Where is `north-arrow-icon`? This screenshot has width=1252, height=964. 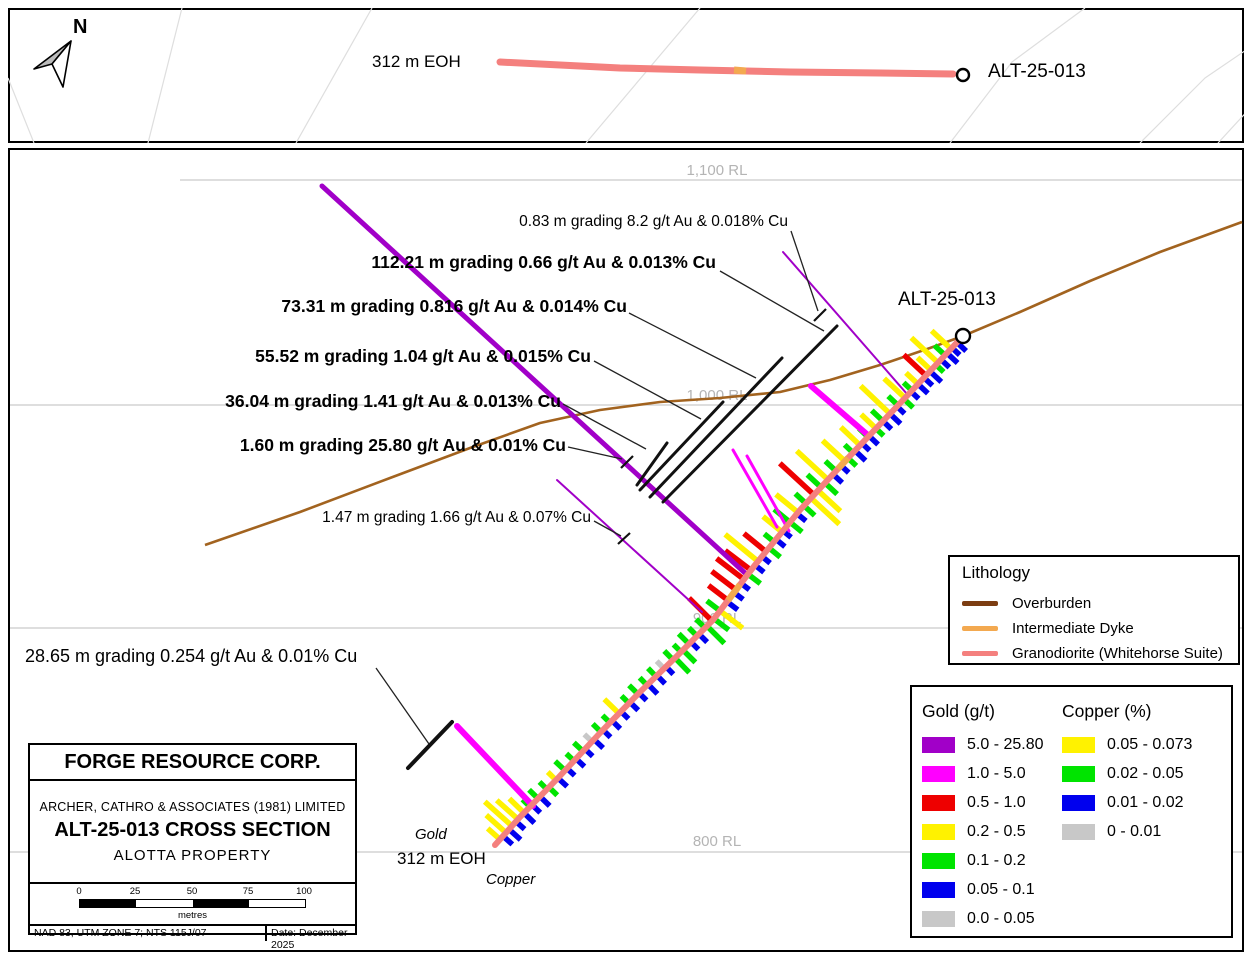
north-arrow-icon is located at coordinates (52, 64).